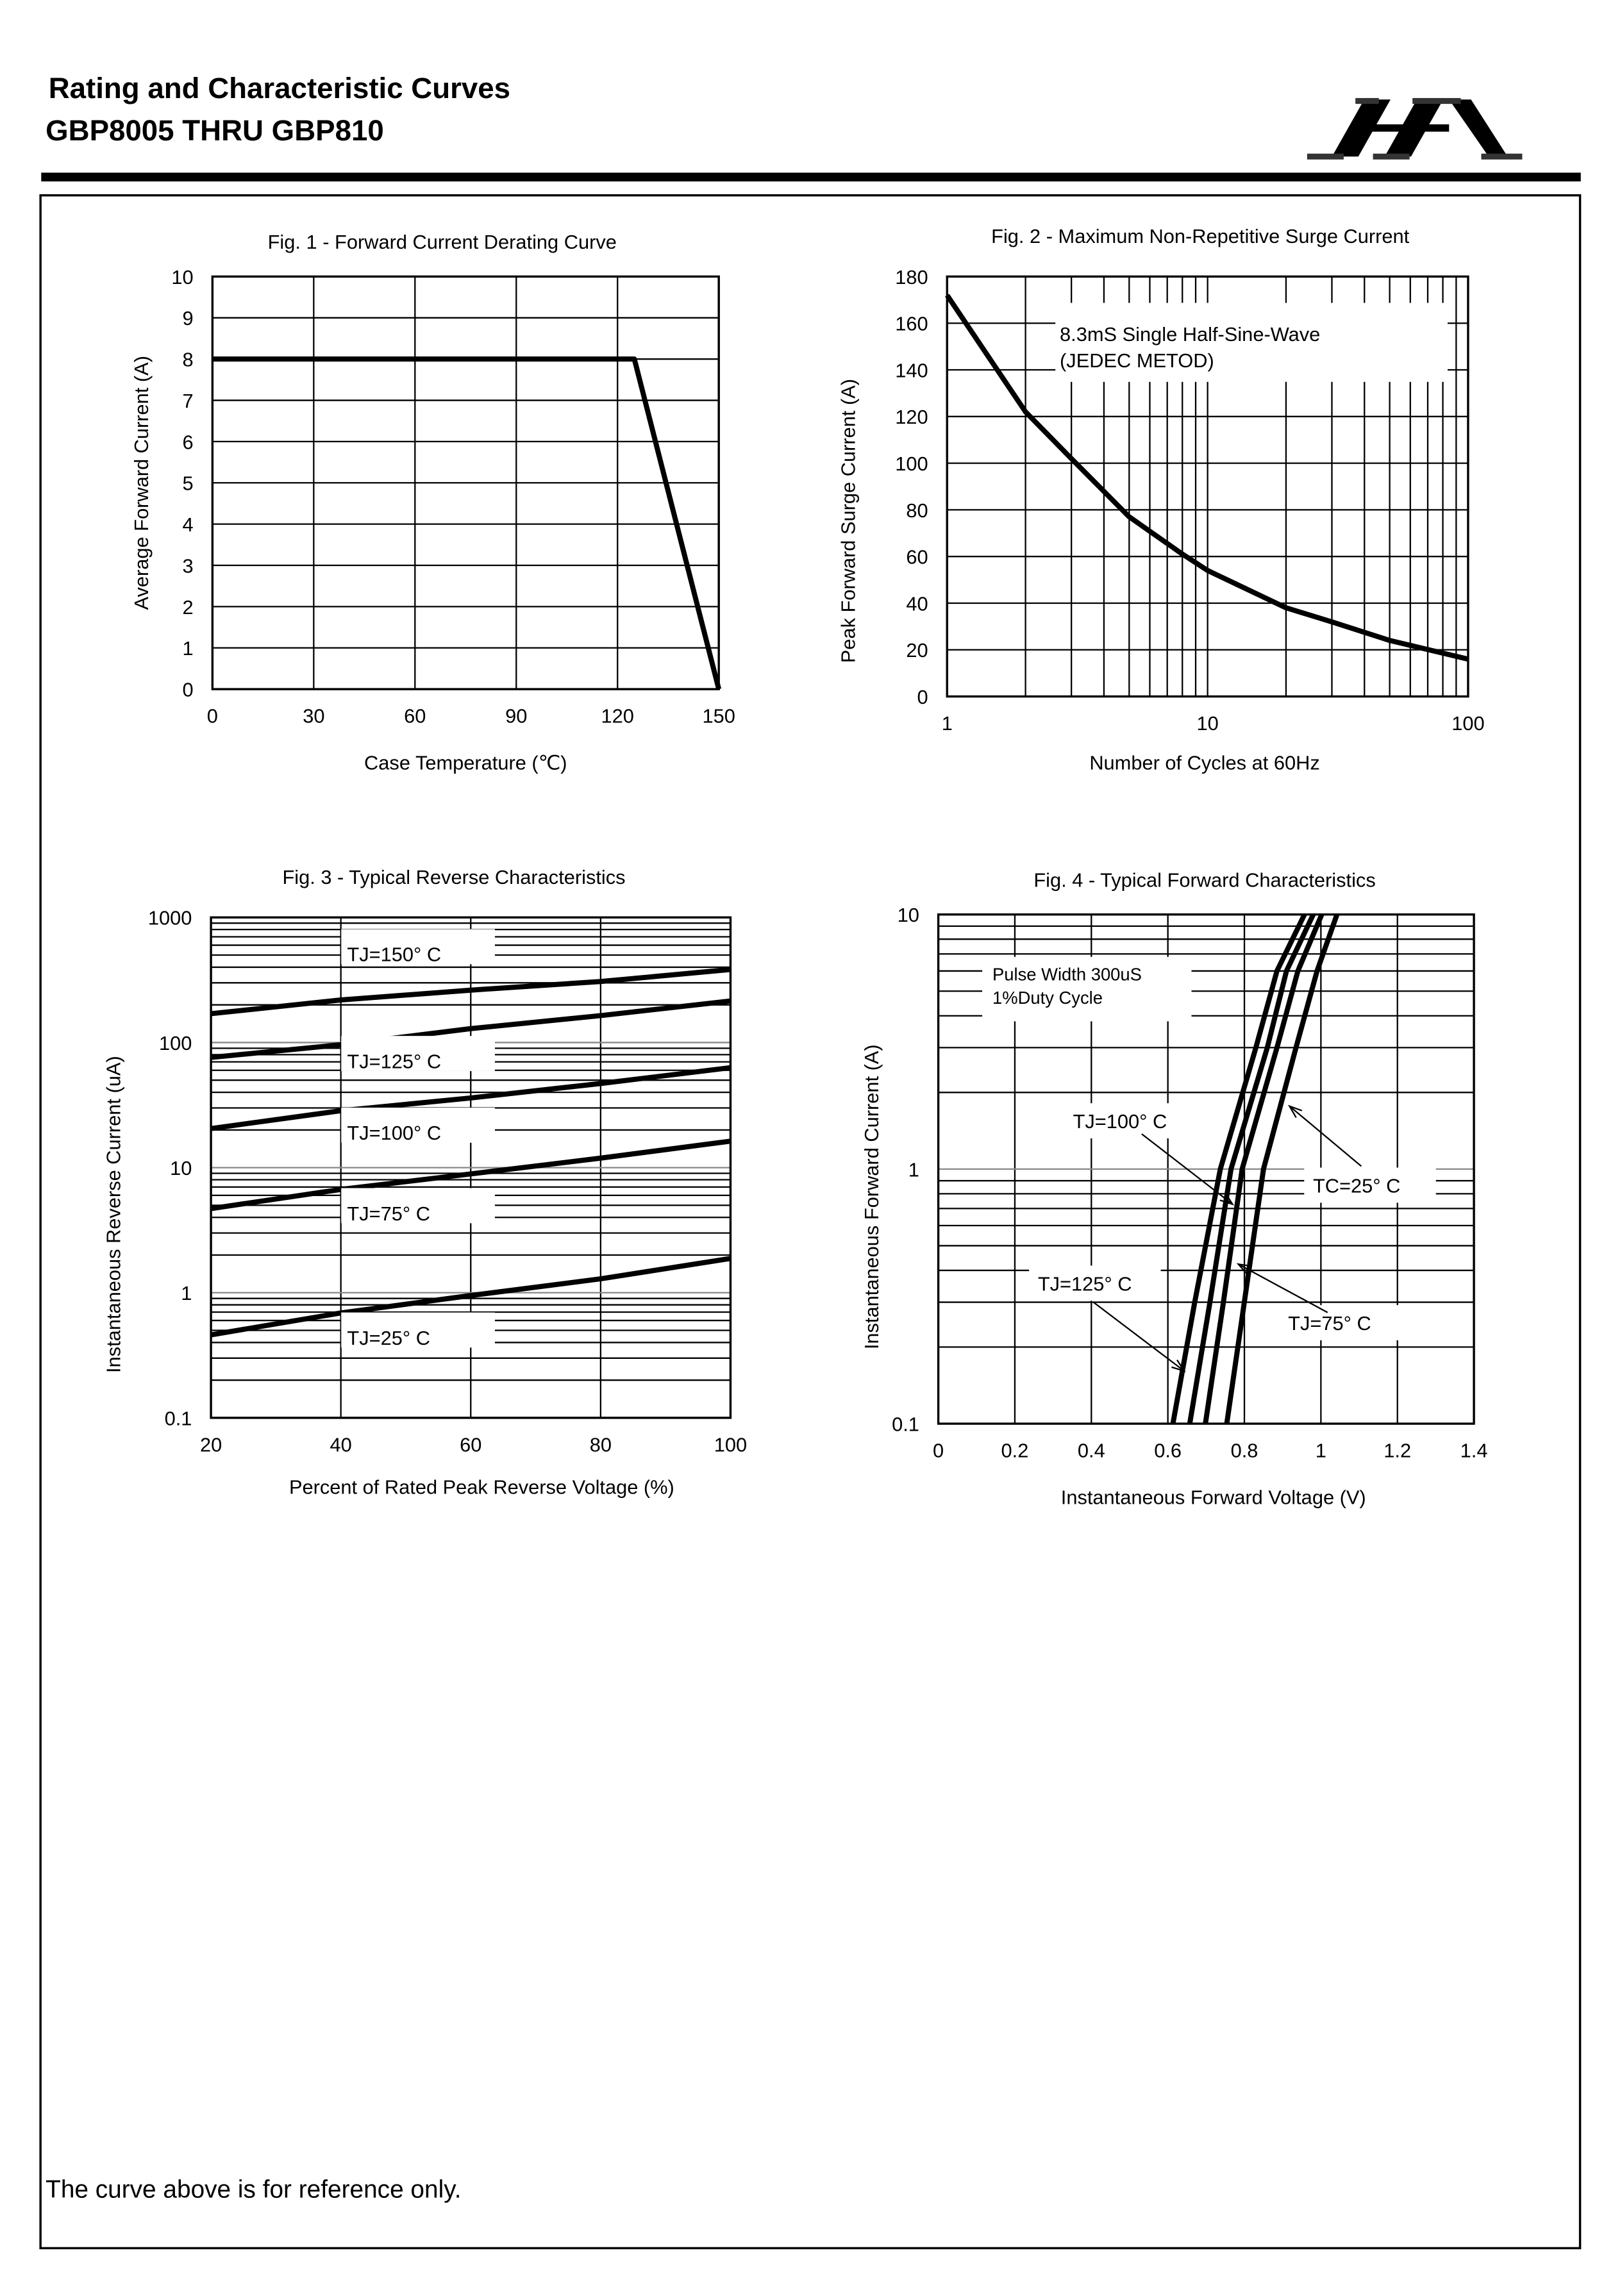 This screenshot has height=2296, width=1622. I want to click on fig1-xlabel: Case Temperature (℃), so click(465, 763).